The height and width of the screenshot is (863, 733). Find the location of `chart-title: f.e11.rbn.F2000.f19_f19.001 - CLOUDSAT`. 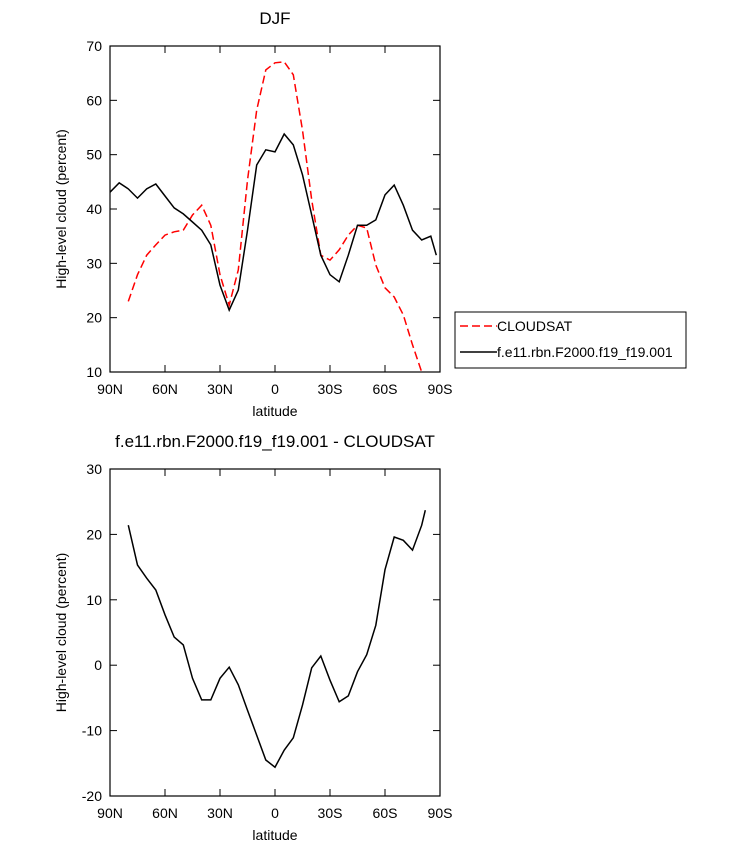

chart-title: f.e11.rbn.F2000.f19_f19.001 - CLOUDSAT is located at coordinates (275, 441).